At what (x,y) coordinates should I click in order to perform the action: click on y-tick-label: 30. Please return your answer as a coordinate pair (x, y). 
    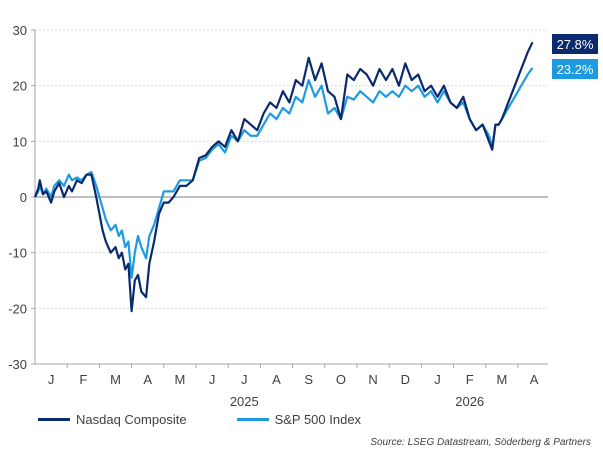
    Looking at the image, I should click on (20, 30).